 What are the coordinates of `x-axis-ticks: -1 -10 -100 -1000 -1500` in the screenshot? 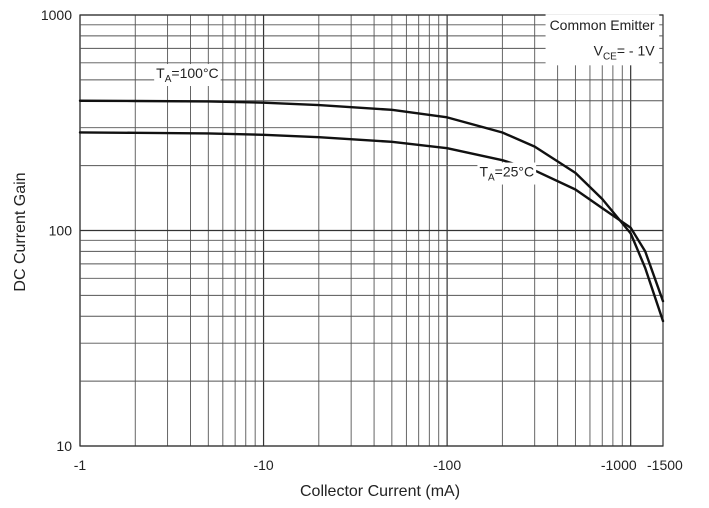 It's located at (378, 465).